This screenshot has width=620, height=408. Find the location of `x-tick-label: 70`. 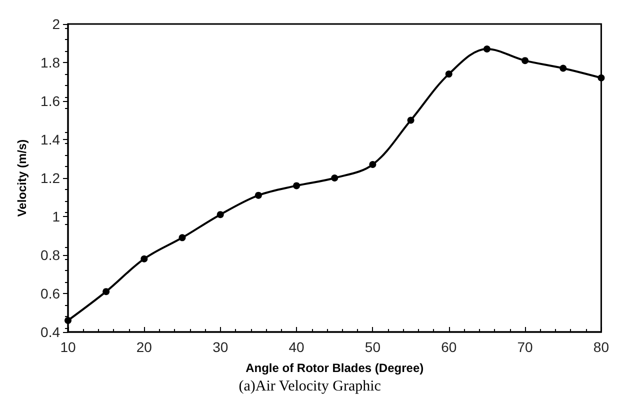

x-tick-label: 70 is located at coordinates (525, 347).